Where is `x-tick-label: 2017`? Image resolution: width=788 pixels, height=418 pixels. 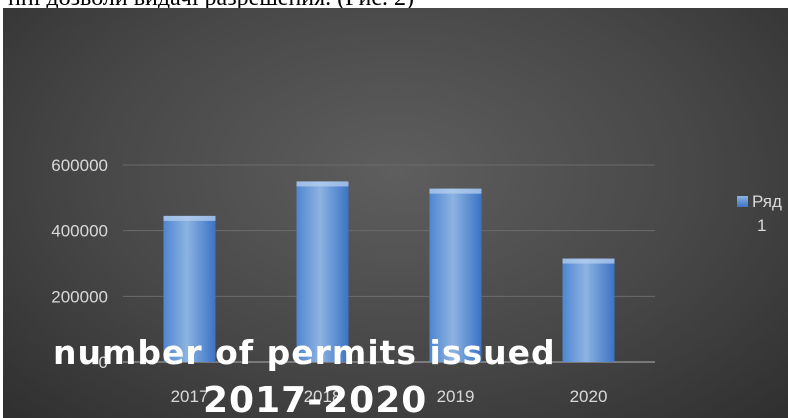 x-tick-label: 2017 is located at coordinates (190, 396).